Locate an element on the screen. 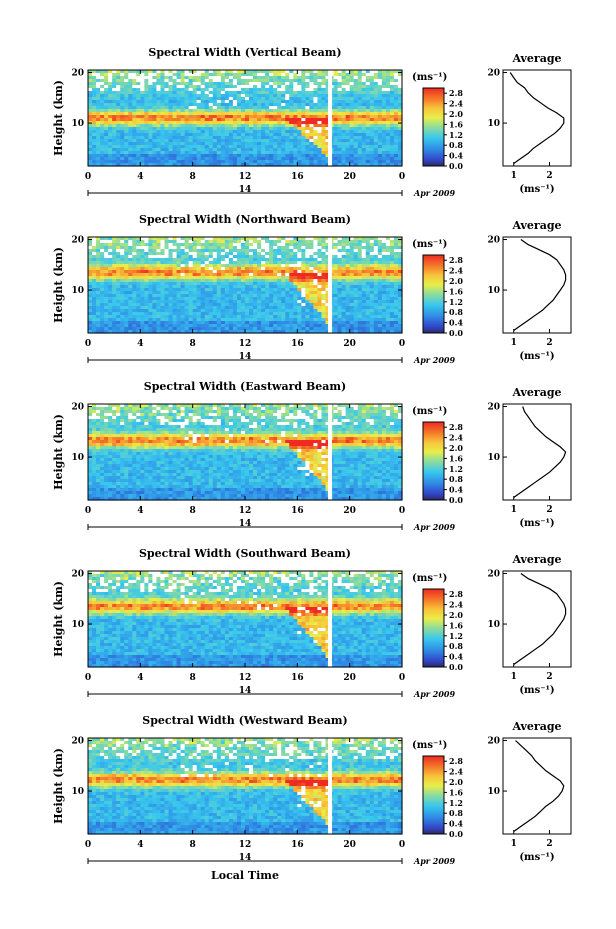  average-y-tick-label: 10 is located at coordinates (493, 124).